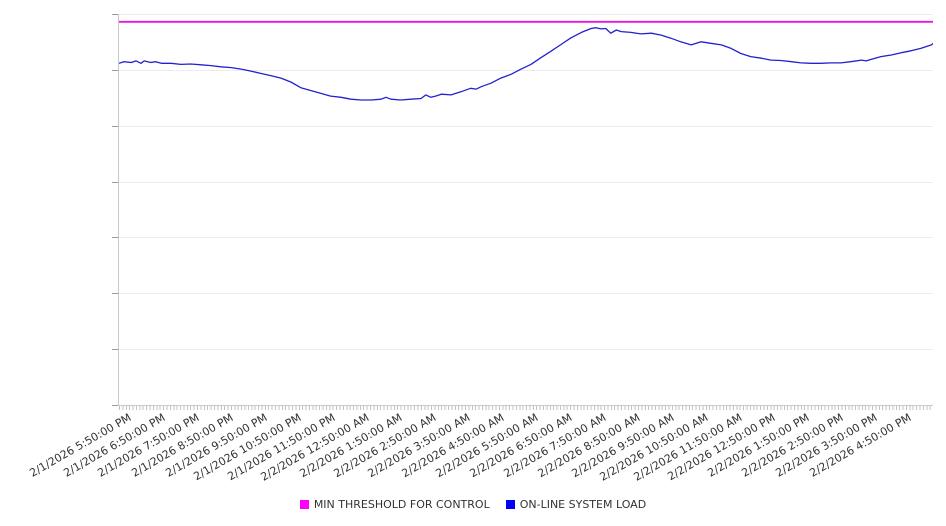 The width and height of the screenshot is (946, 526). Describe the element at coordinates (510, 504) in the screenshot. I see `legend-swatch-system-load` at that location.